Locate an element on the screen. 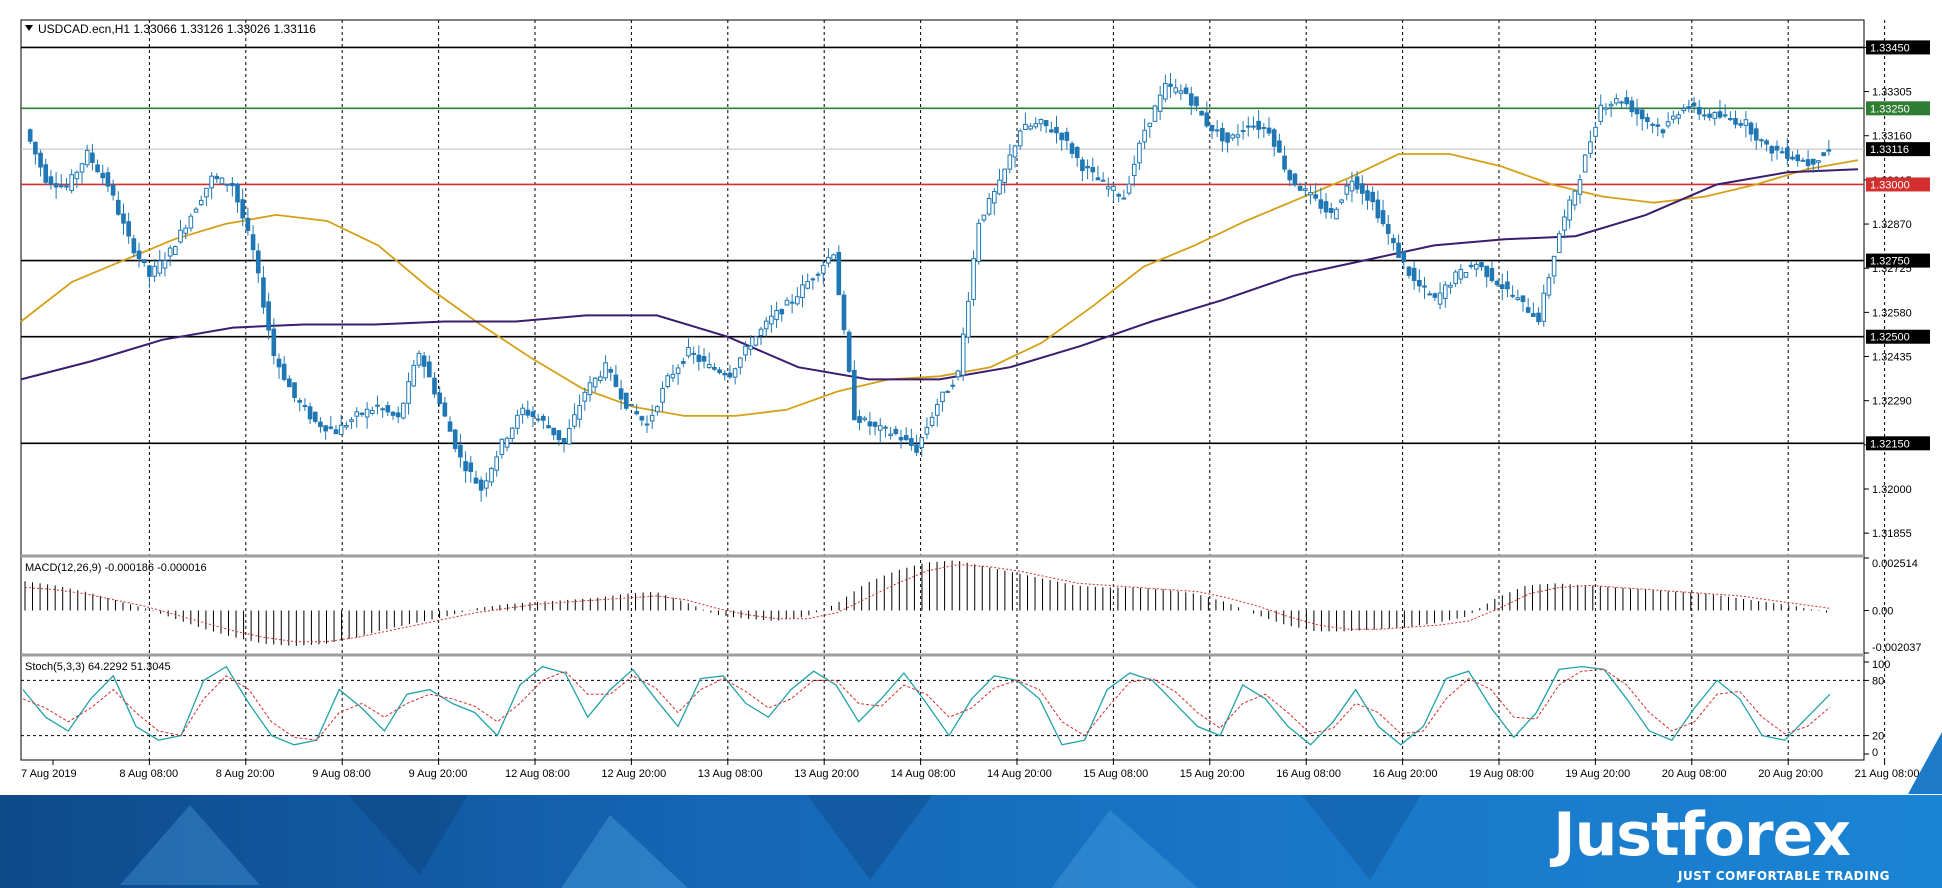 This screenshot has height=888, width=1942. time-tick-label: 19 Aug 08:00 is located at coordinates (1501, 774).